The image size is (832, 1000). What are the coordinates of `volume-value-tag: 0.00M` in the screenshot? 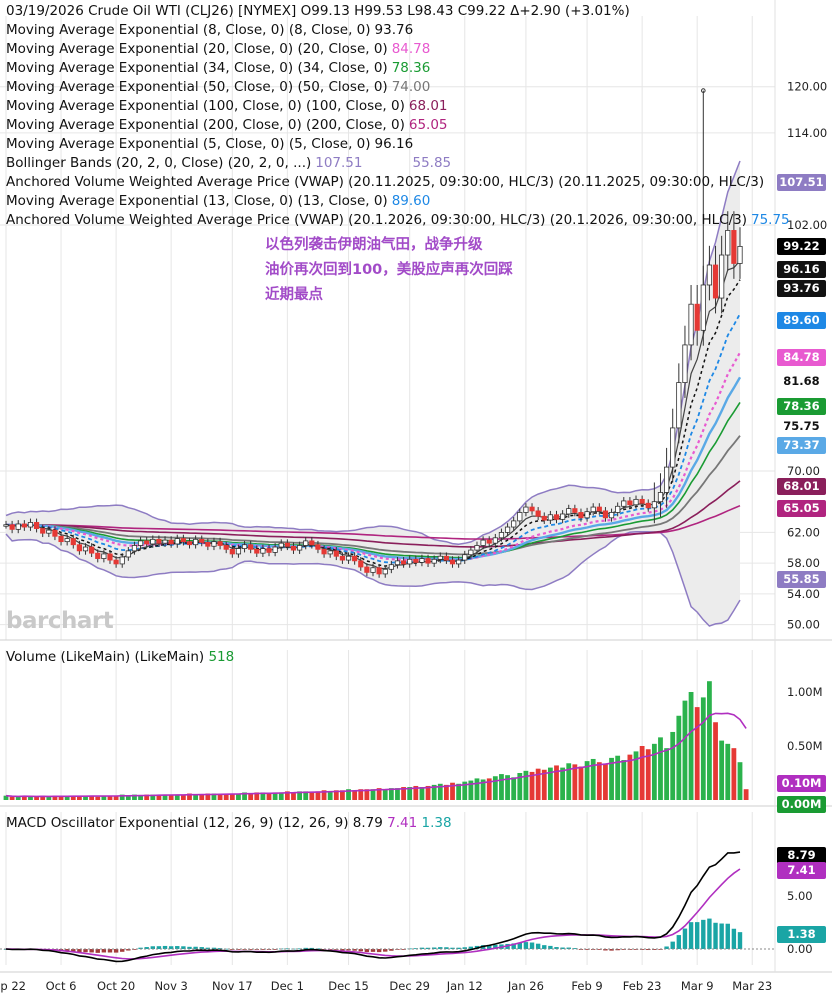 It's located at (801, 804).